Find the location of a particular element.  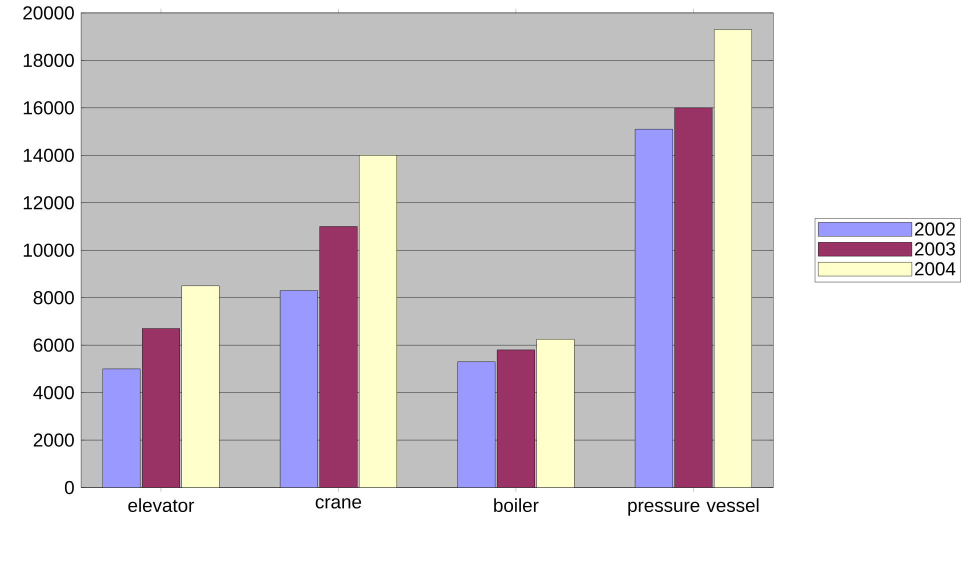

y-tick-label: 8000 is located at coordinates (54, 298).